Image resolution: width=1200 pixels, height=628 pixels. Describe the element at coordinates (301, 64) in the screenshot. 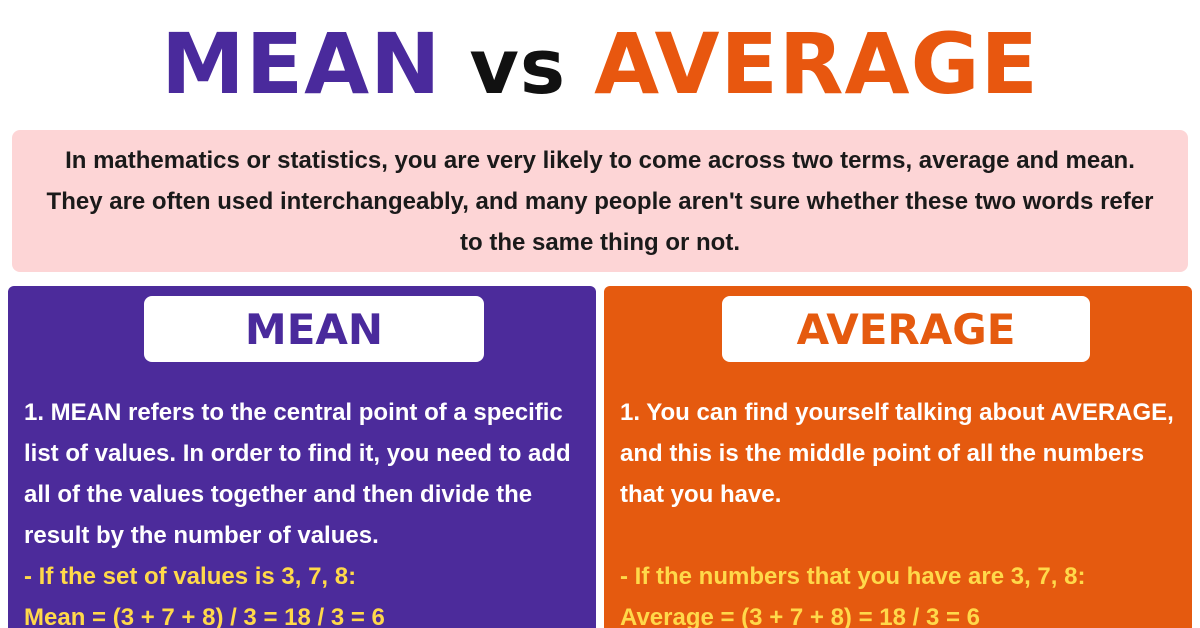

I see `title-mean: MEAN` at that location.